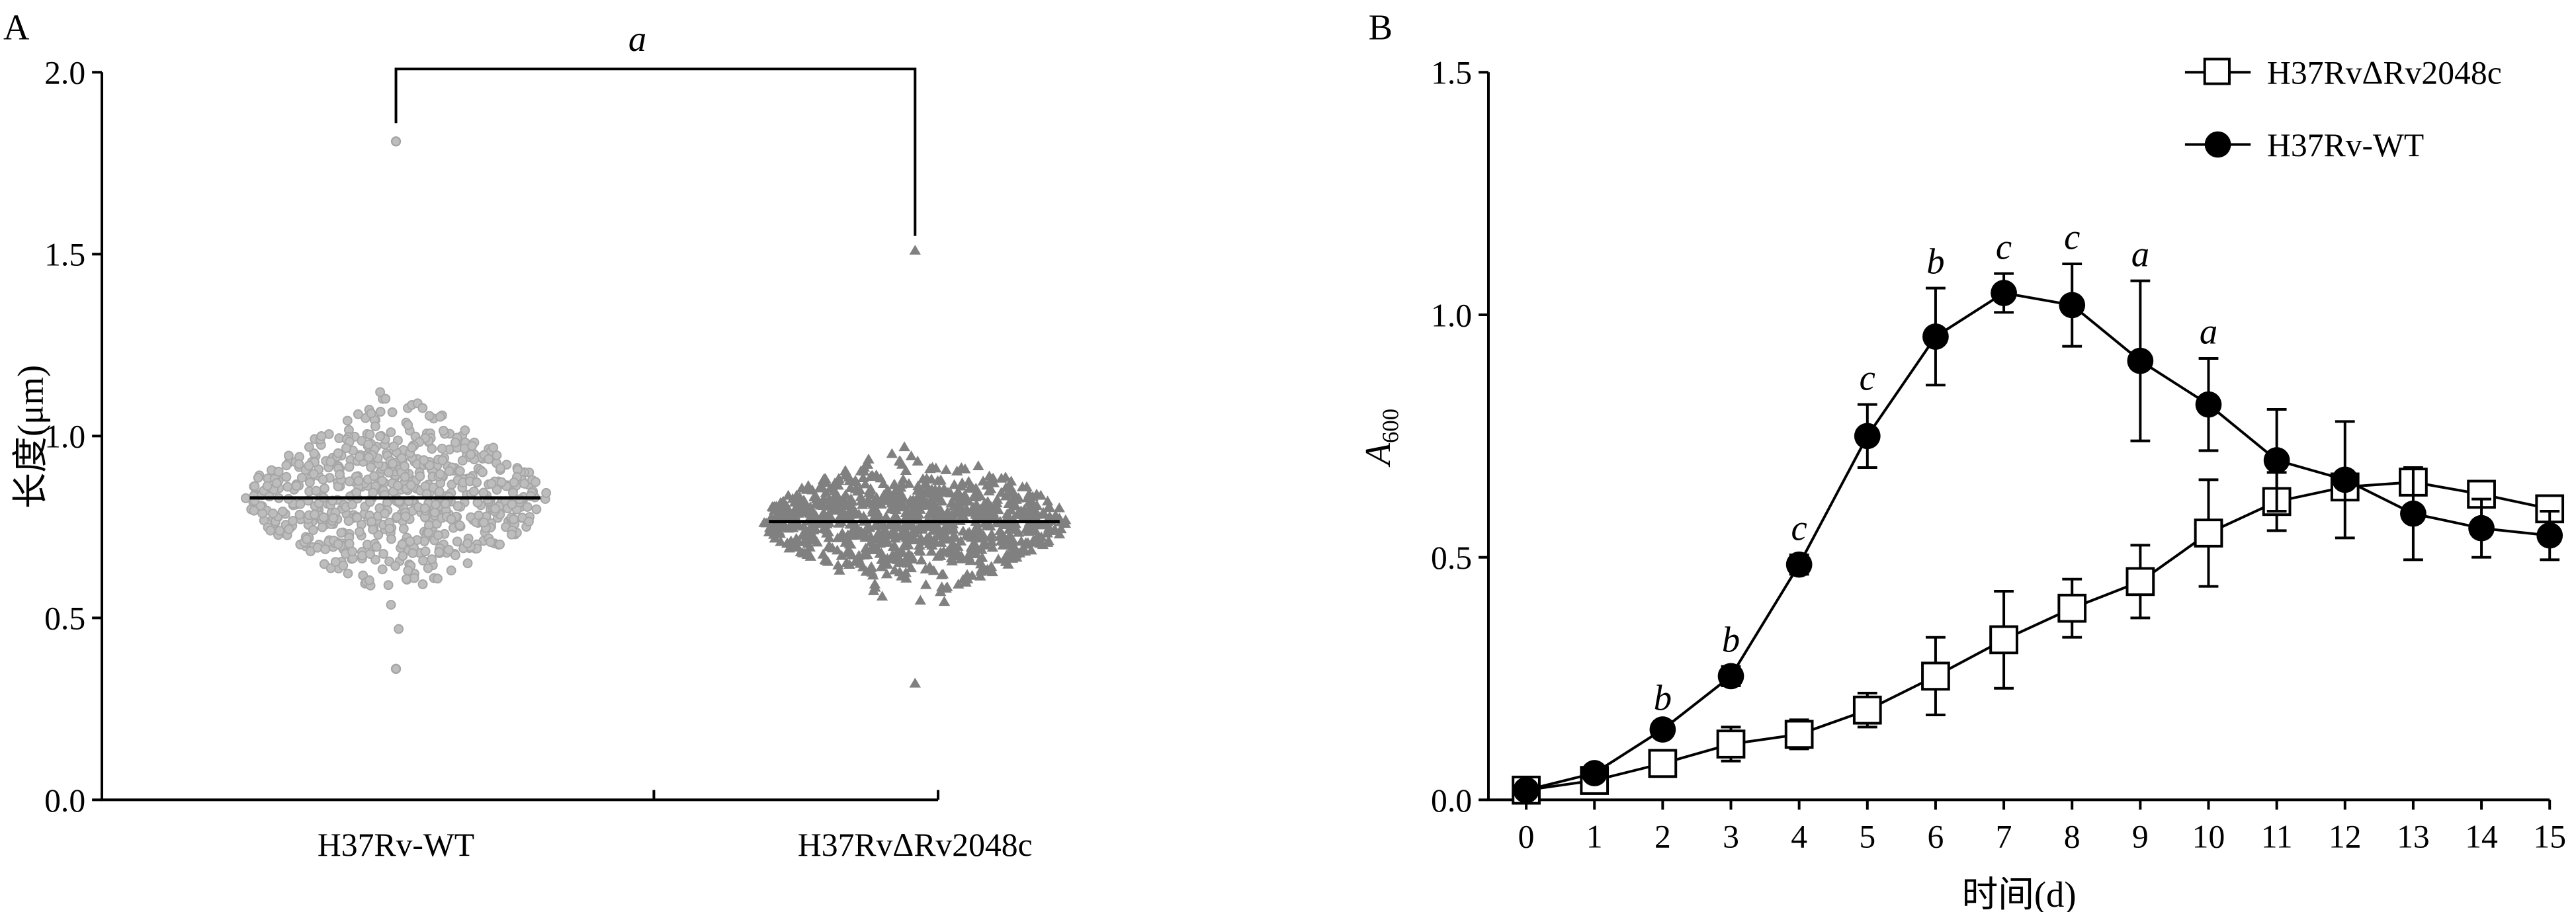 Image resolution: width=2576 pixels, height=912 pixels. I want to click on panel-b-xtick-label: 15, so click(2549, 836).